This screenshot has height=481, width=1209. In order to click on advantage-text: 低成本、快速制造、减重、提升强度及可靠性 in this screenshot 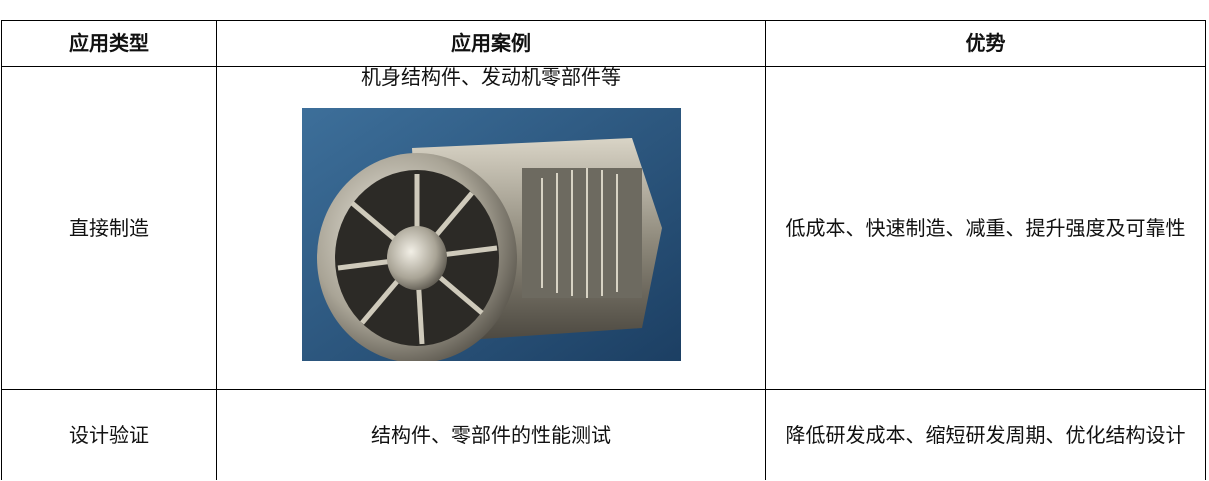, I will do `click(985, 227)`.